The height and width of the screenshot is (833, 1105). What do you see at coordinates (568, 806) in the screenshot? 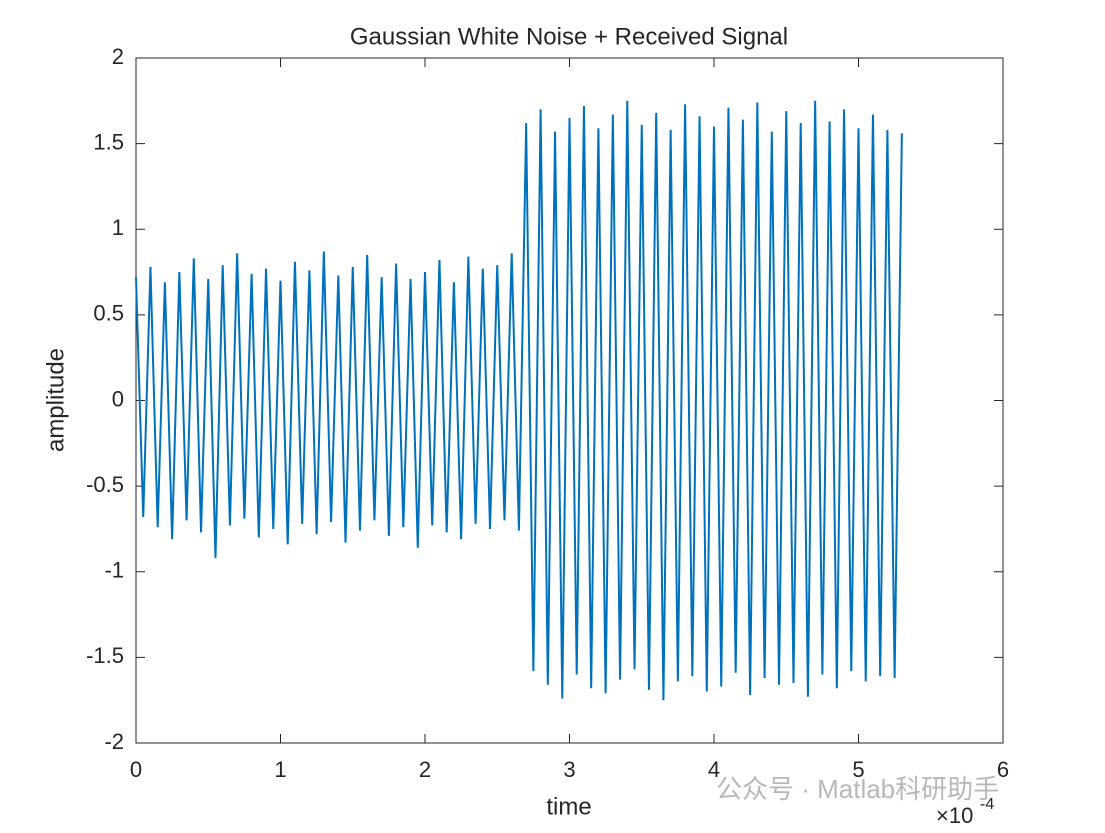
I see `x-axis-label: time` at bounding box center [568, 806].